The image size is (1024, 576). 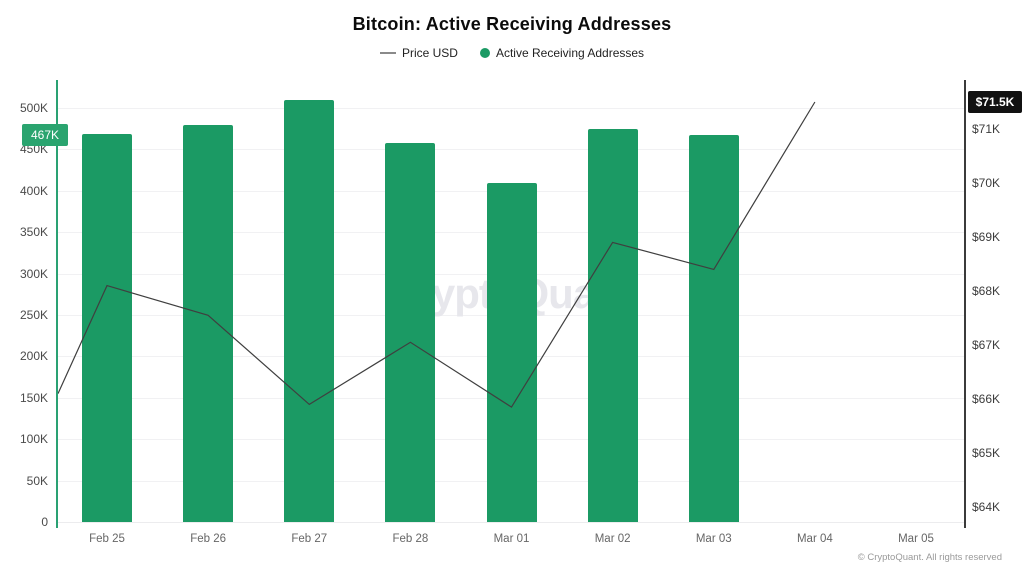 I want to click on price-line-icon, so click(x=387, y=53).